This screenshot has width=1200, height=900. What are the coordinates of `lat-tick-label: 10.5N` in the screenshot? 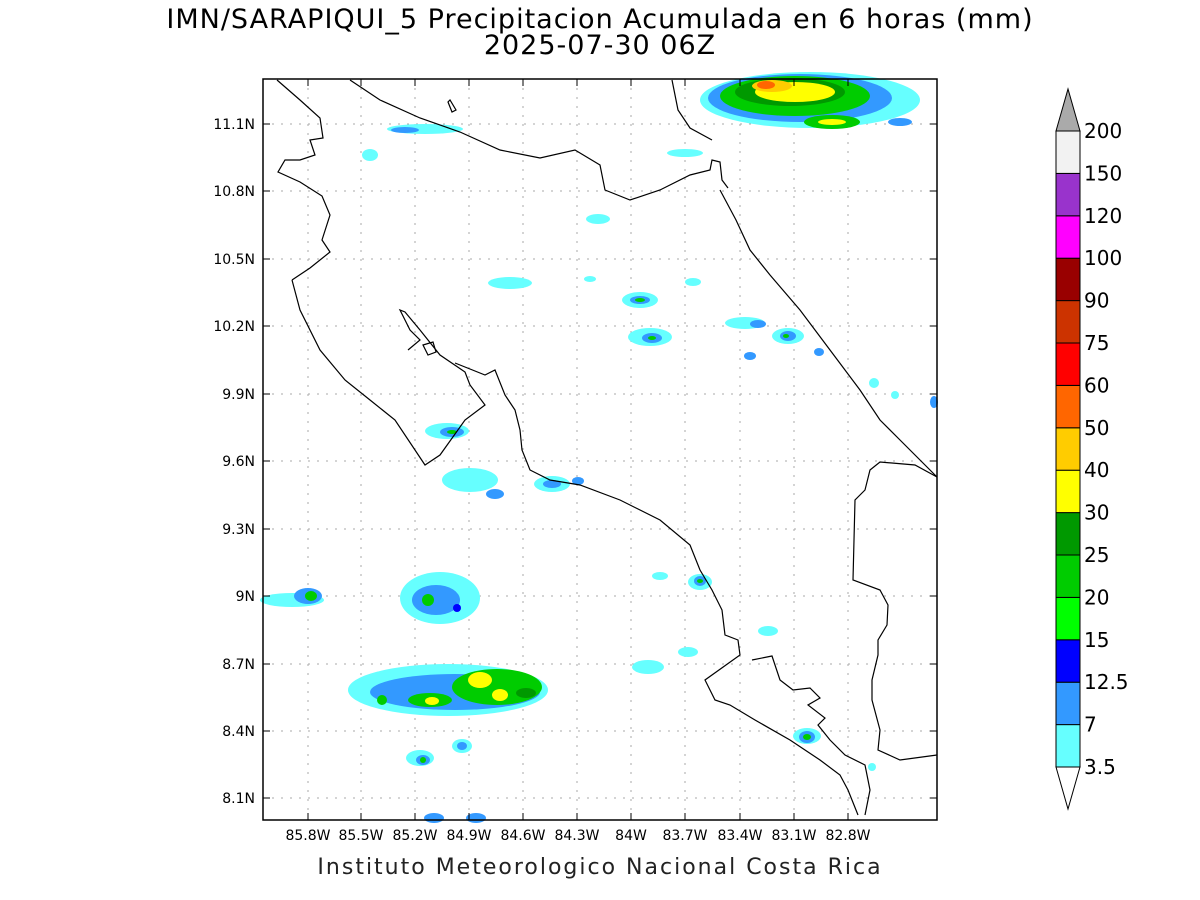 It's located at (234, 260).